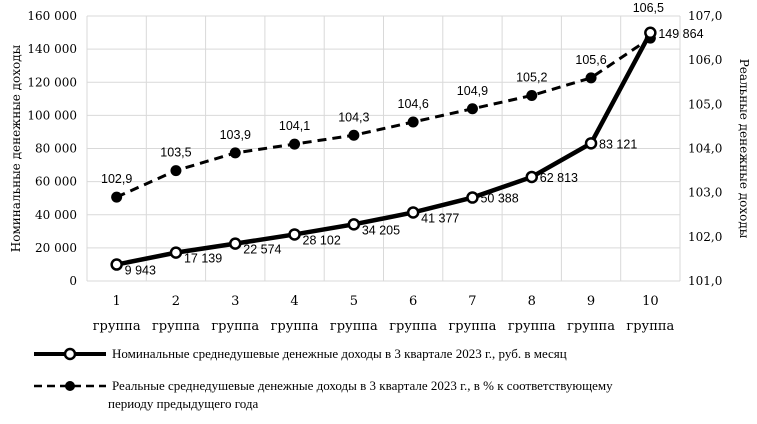 This screenshot has width=757, height=424. I want to click on x-tick-number: 3, so click(235, 301).